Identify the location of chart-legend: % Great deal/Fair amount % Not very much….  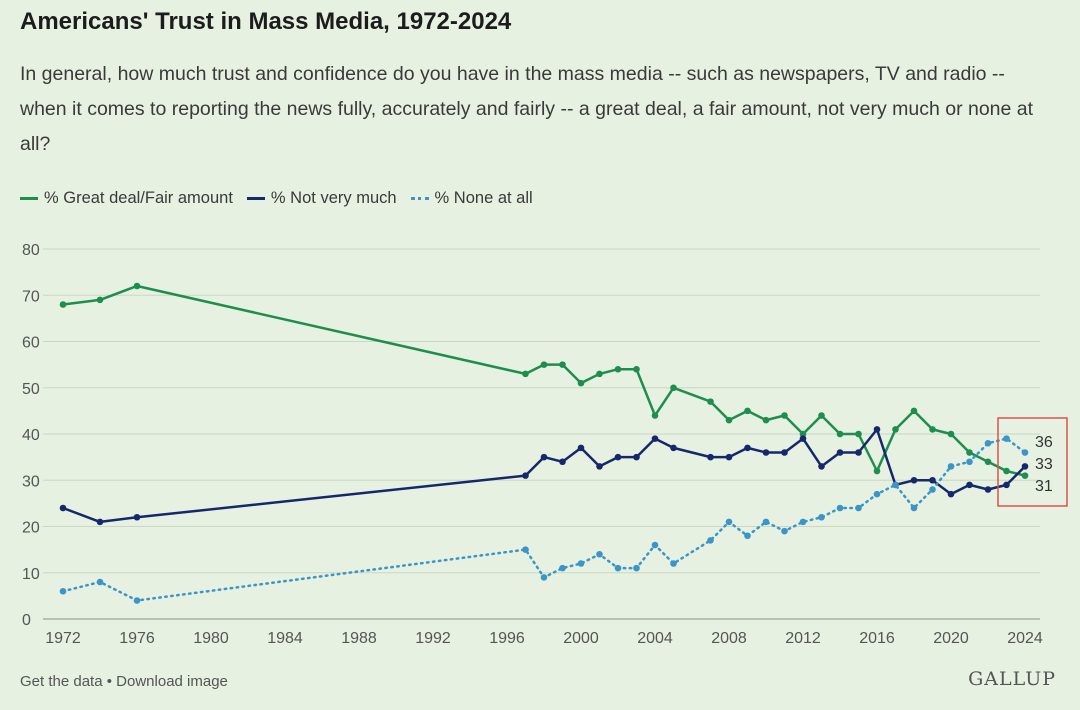
(276, 198).